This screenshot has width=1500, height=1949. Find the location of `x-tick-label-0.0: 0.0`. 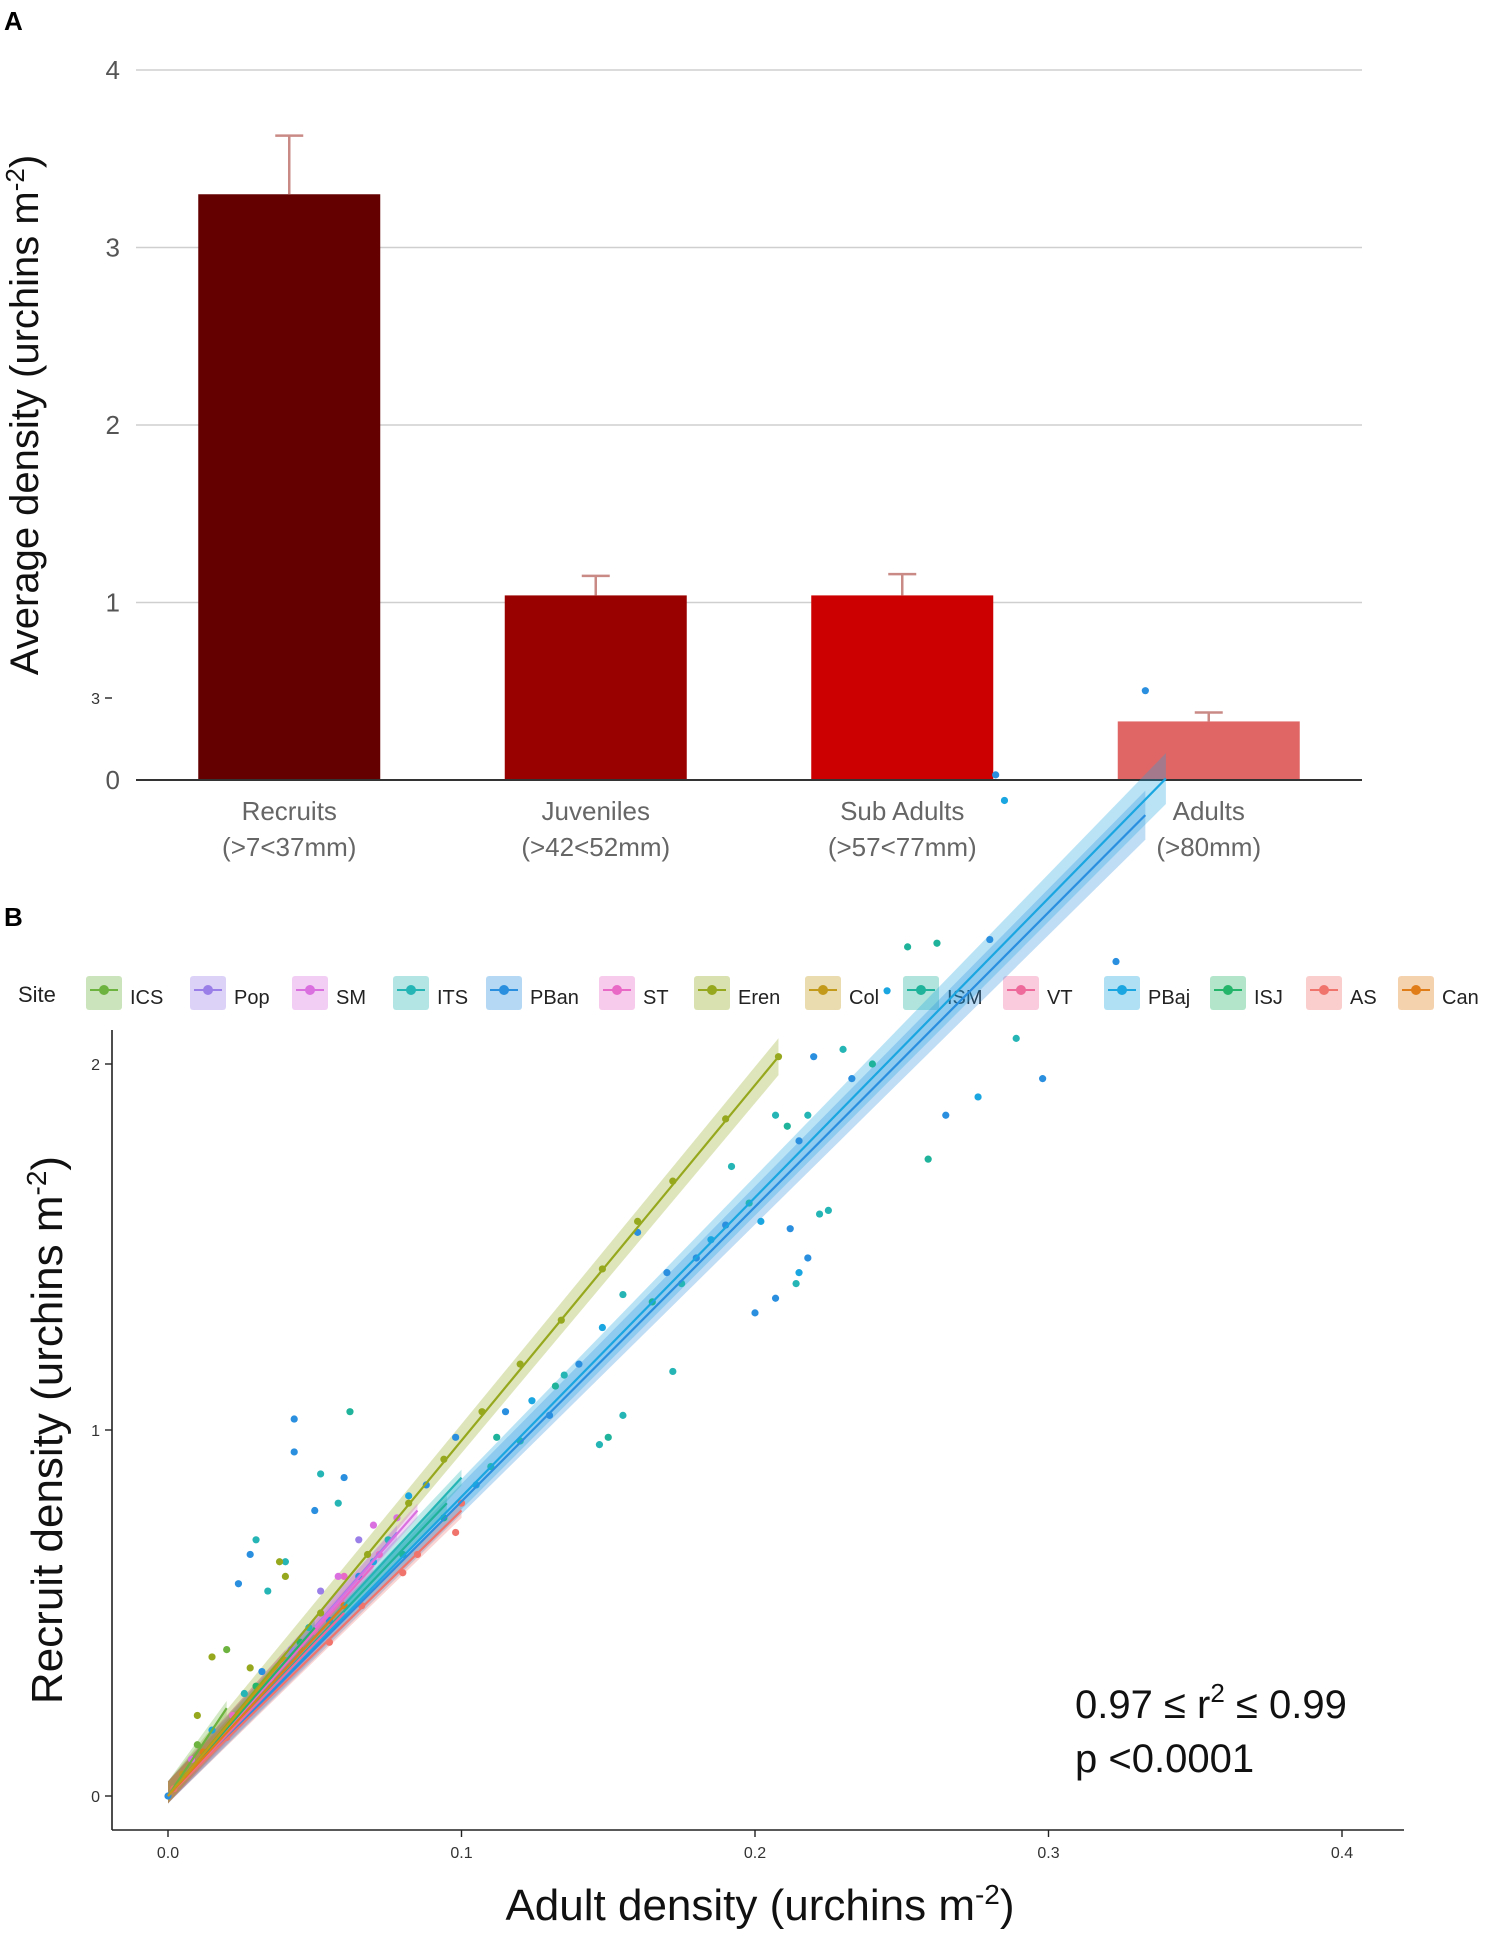

x-tick-label-0.0: 0.0 is located at coordinates (168, 1853).